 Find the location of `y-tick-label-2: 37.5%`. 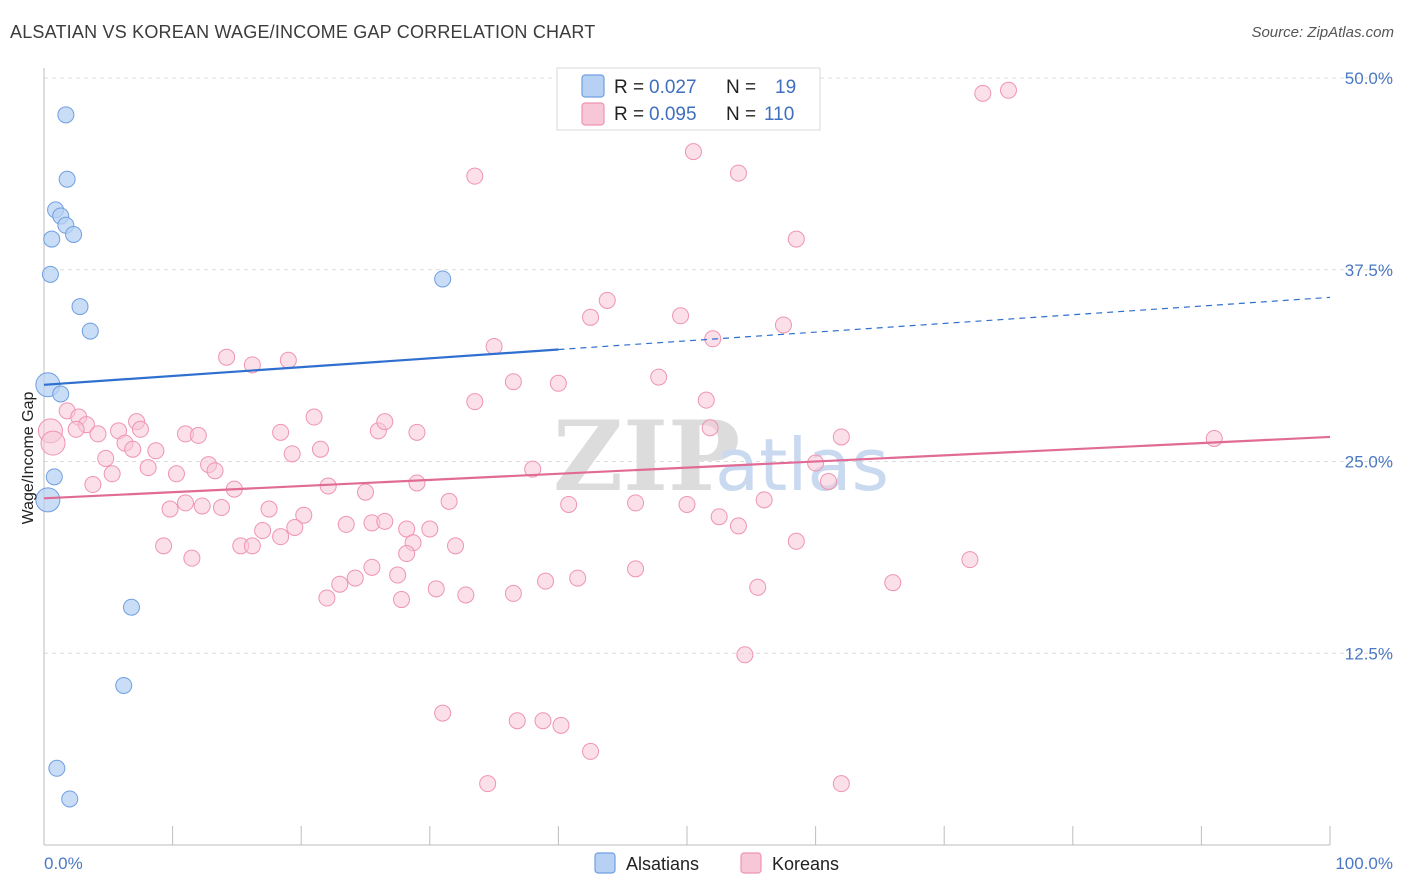

y-tick-label-2: 37.5% is located at coordinates (1369, 270).